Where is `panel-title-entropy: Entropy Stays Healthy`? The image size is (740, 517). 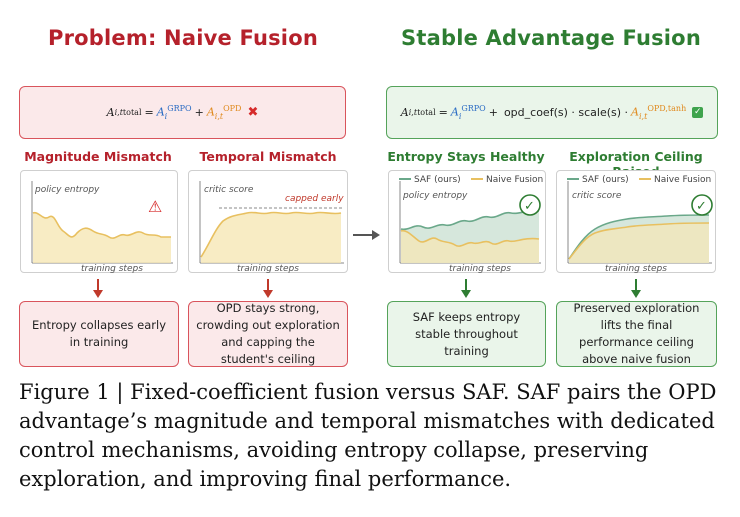
panel-title-entropy: Entropy Stays Healthy is located at coordinates (466, 156).